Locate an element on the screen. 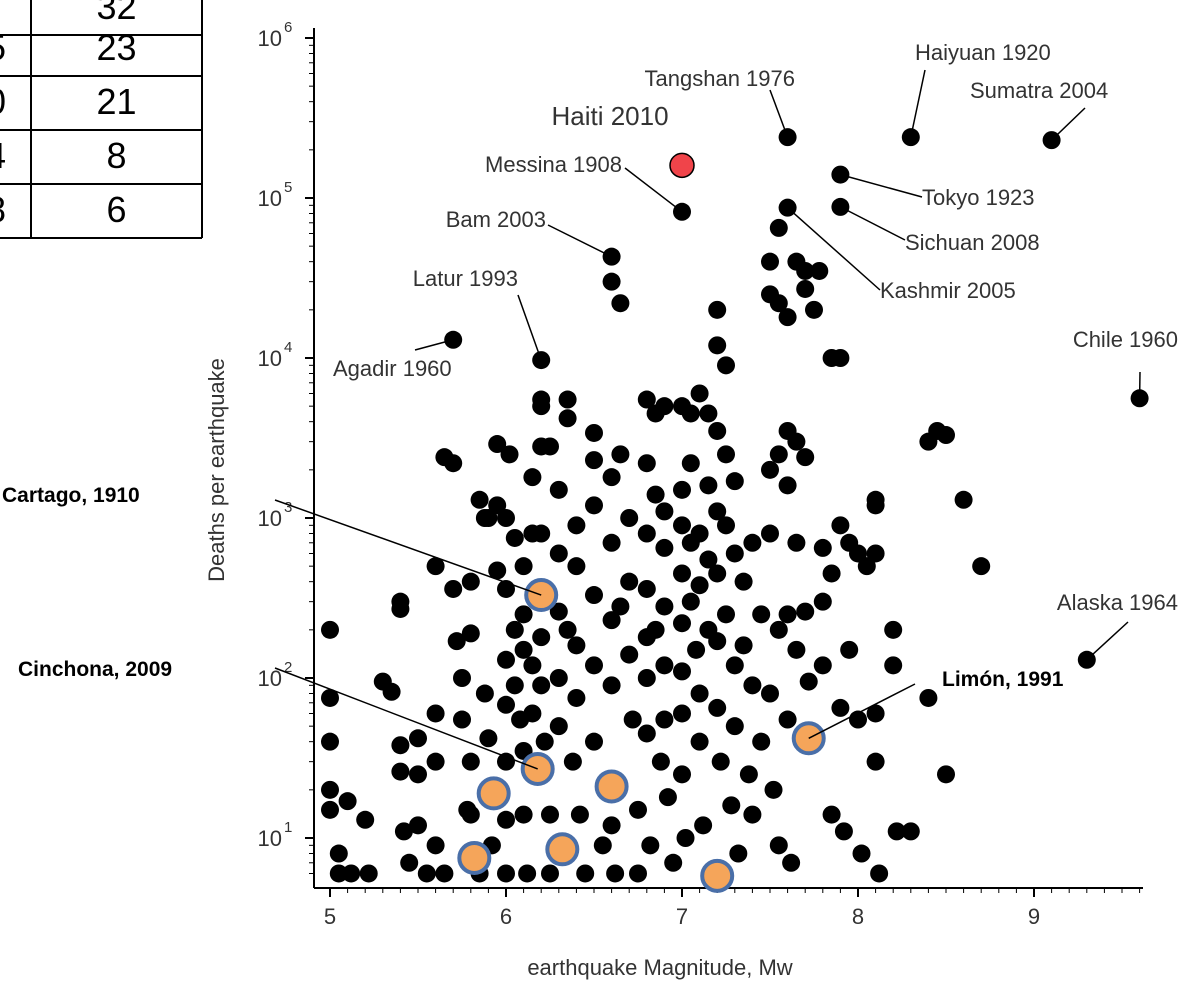 The height and width of the screenshot is (982, 1196). point-label: Tokyo 1923 is located at coordinates (978, 197).